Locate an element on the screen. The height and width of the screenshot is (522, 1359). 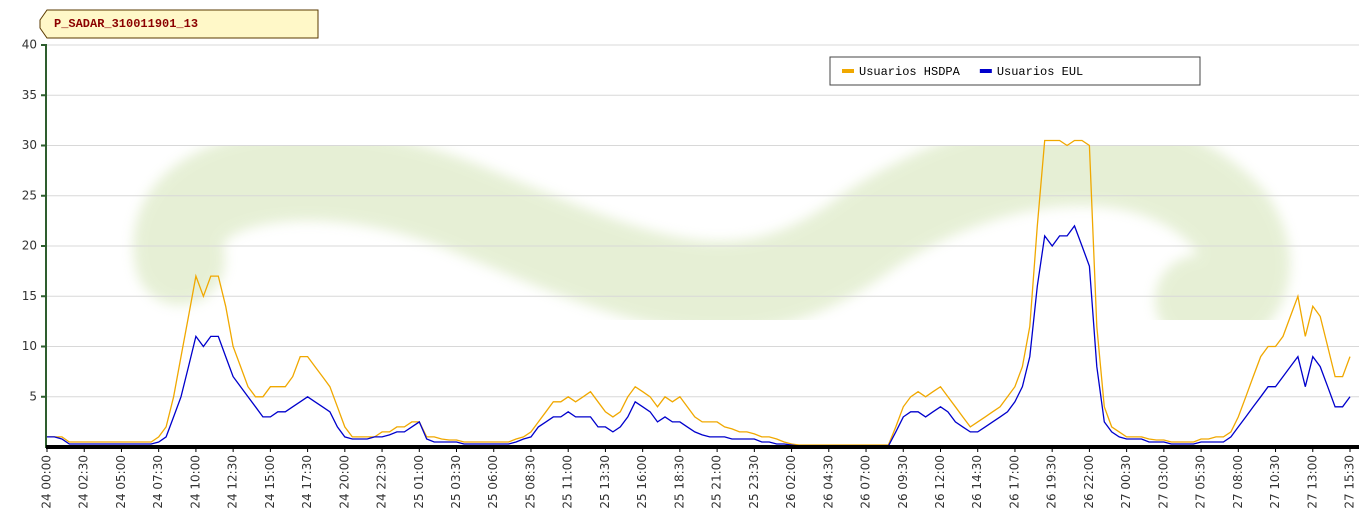
x-tick-label: 25 23:30 is located at coordinates (754, 482).